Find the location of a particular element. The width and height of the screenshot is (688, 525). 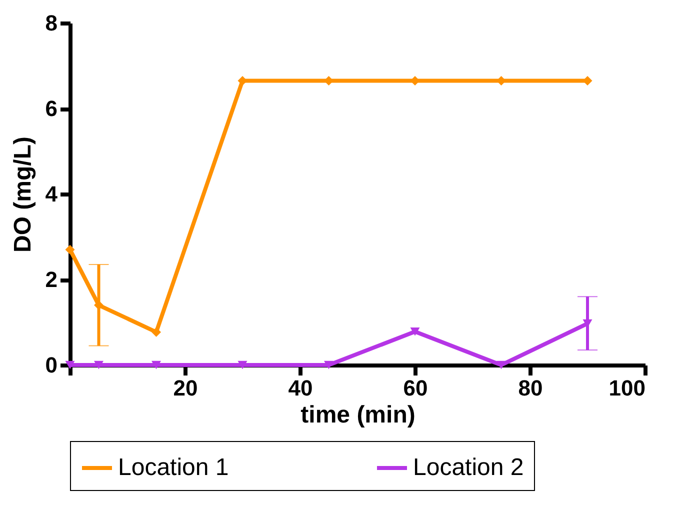

legend-label: Location 2 is located at coordinates (468, 467).